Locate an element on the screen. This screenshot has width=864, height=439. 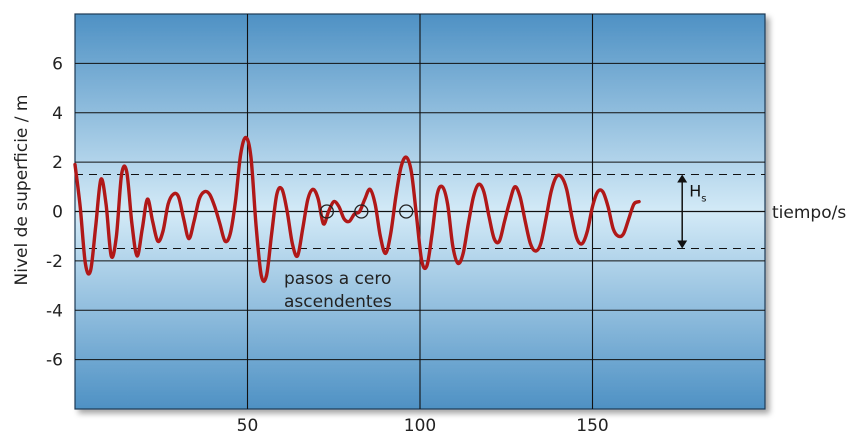
x-tick-labels: 50 100 150 is located at coordinates (423, 426).